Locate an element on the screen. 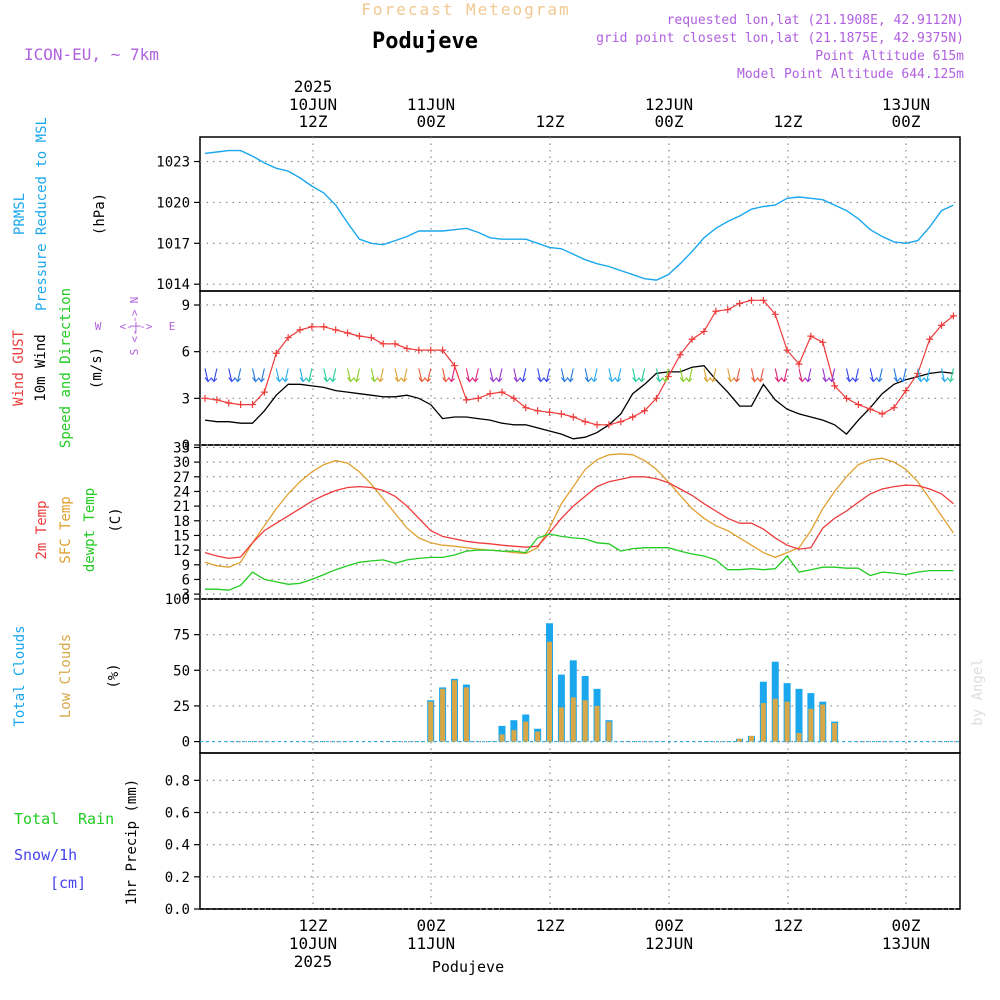  panel-wind-frame is located at coordinates (580, 368).